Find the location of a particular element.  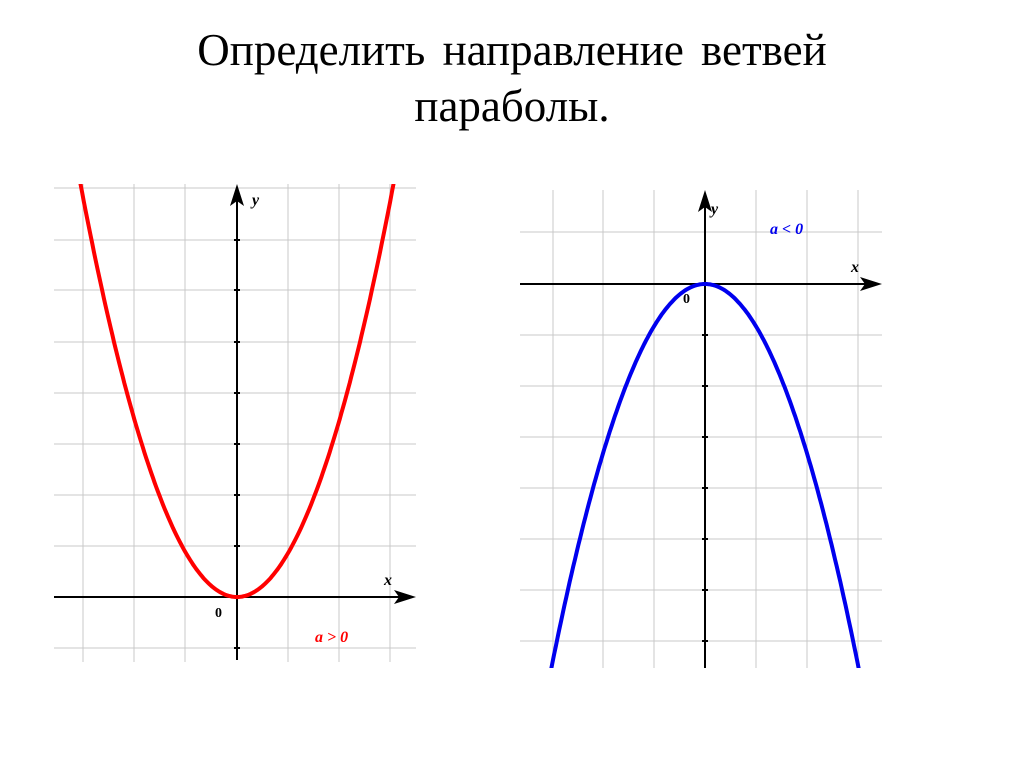

condition-label-right: a < 0 is located at coordinates (786, 229).